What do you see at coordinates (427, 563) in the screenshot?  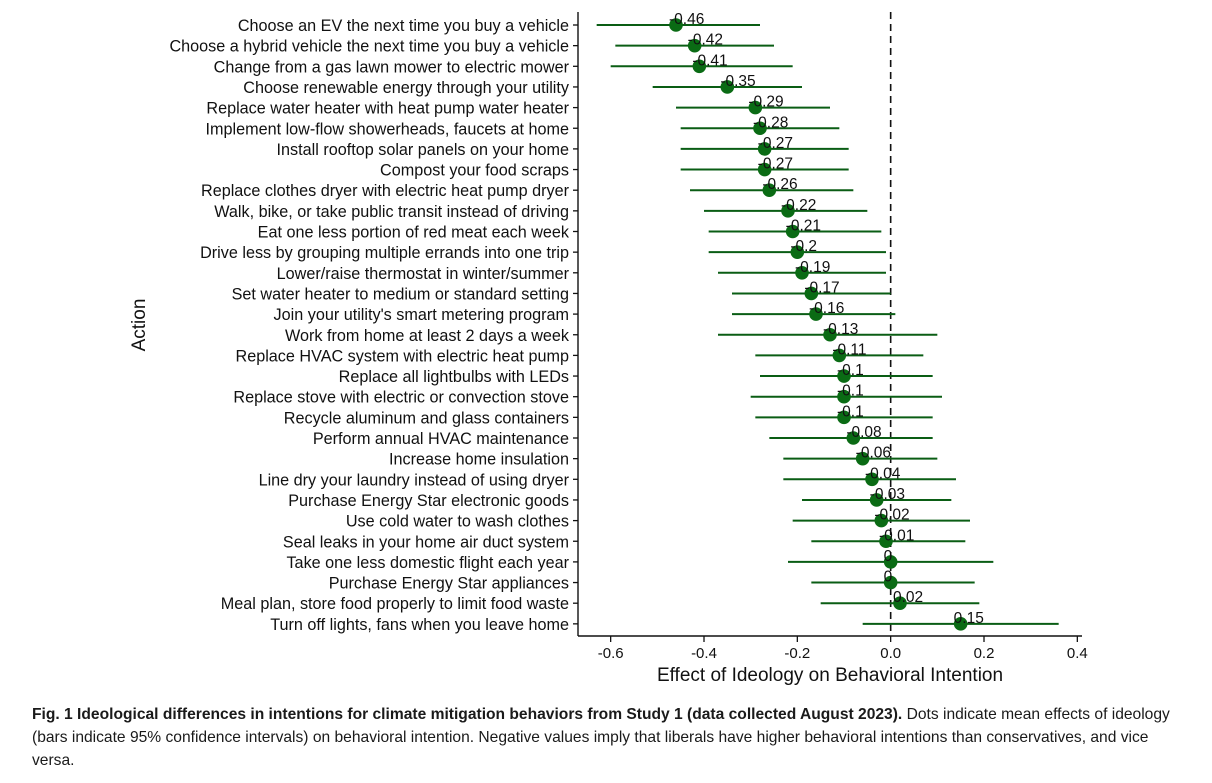 I see `action-label: Take one less domestic flight each year` at bounding box center [427, 563].